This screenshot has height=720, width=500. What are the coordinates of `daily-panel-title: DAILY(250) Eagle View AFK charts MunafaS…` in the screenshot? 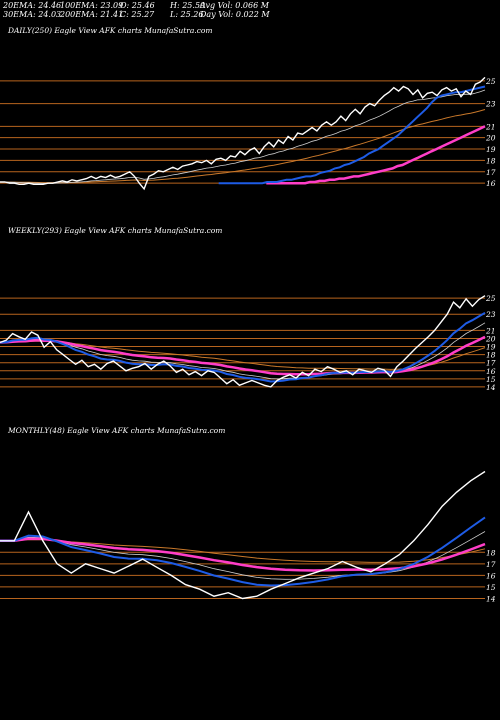 It's located at (110, 30).